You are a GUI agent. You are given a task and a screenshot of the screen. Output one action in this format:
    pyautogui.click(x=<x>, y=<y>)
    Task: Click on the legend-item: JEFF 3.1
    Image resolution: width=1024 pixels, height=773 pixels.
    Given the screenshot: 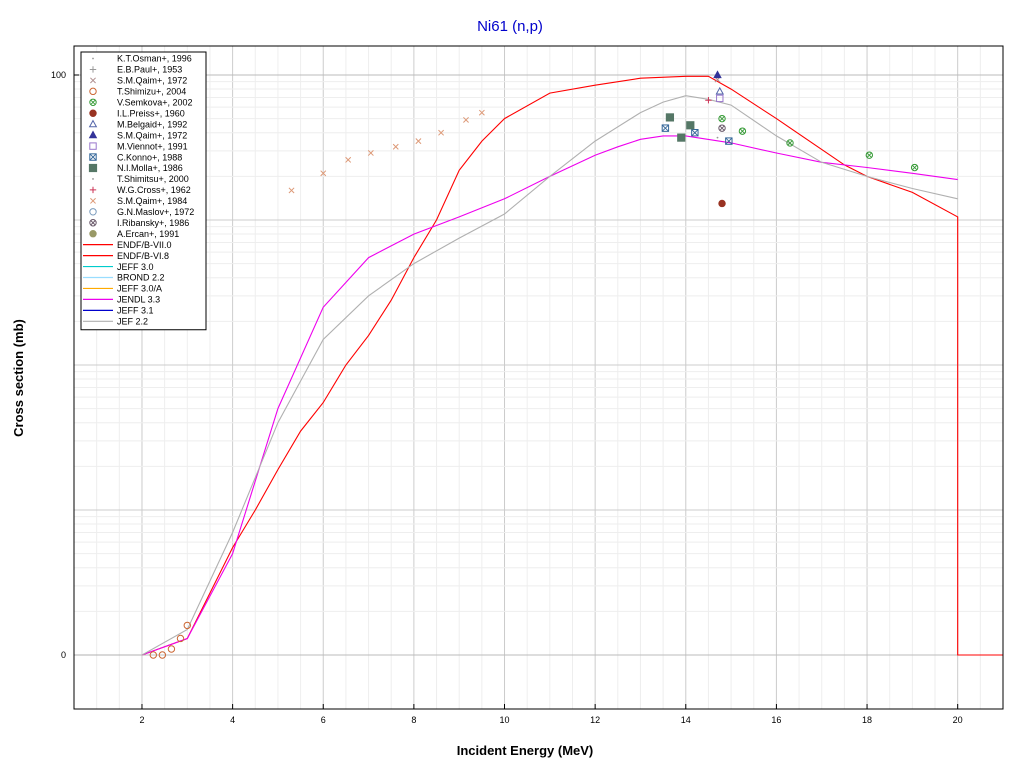 What is the action you would take?
    pyautogui.click(x=118, y=311)
    